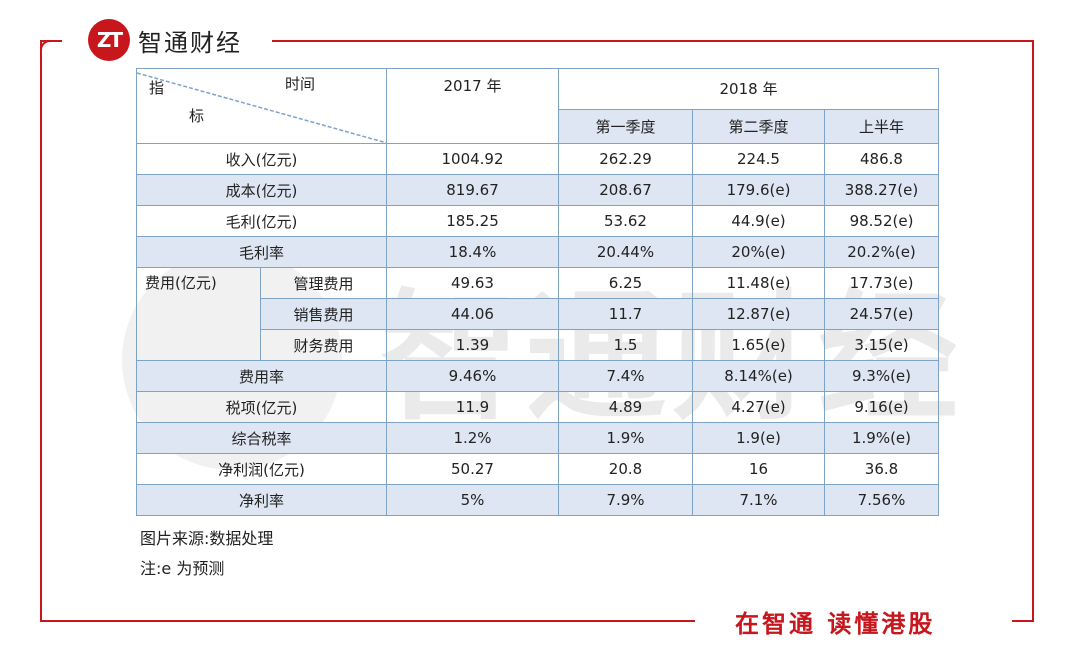 This screenshot has height=647, width=1080. I want to click on cell: 11.48(e), so click(758, 283).